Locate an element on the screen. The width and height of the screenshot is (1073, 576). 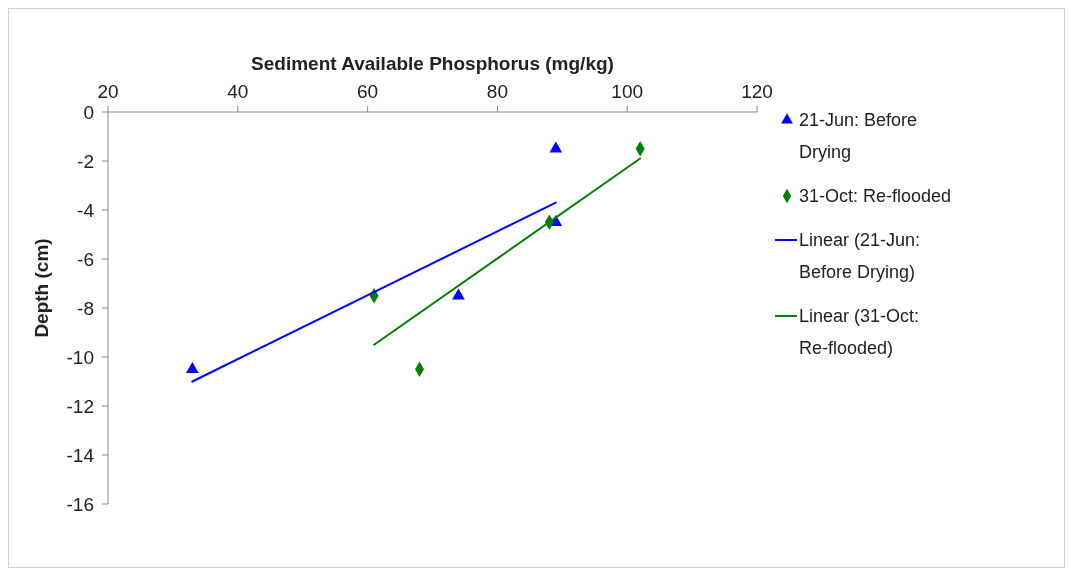
y-tick-label: -8 is located at coordinates (85, 308).